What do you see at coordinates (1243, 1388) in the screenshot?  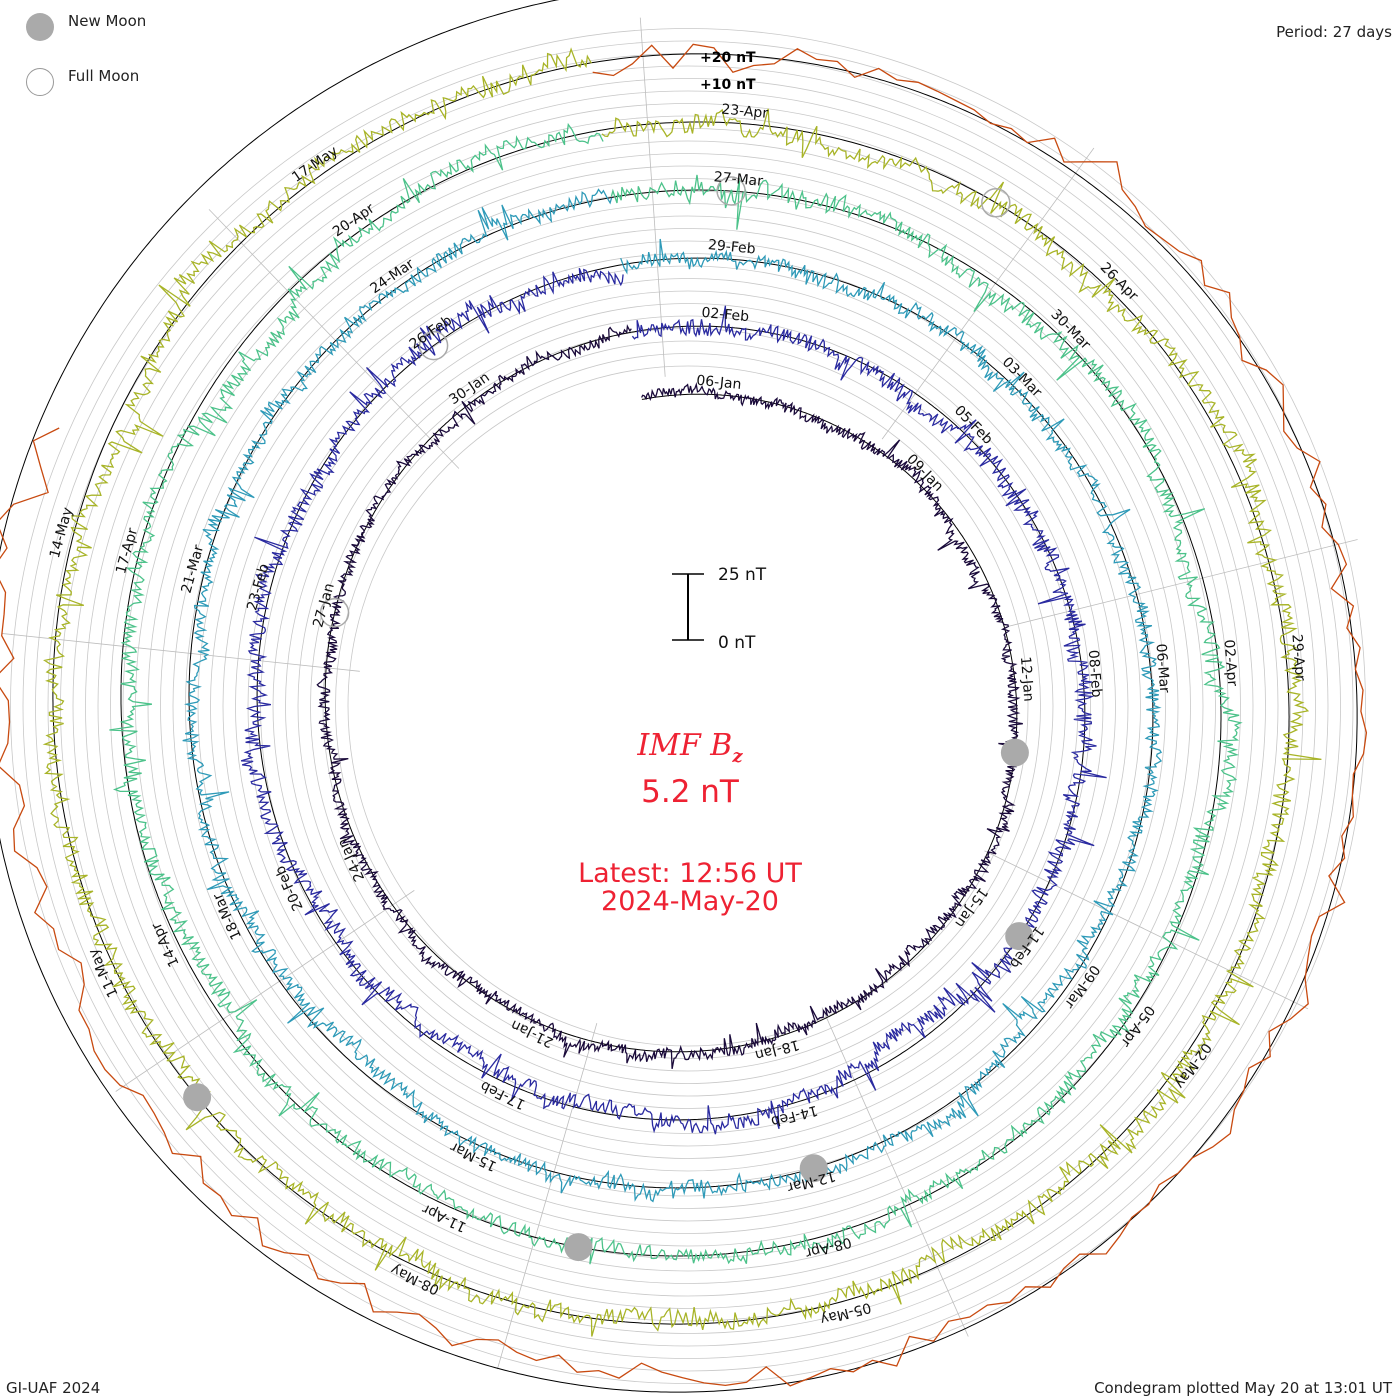 I see `plotted-label: Condegram plotted May 20 at 13:01 UT` at bounding box center [1243, 1388].